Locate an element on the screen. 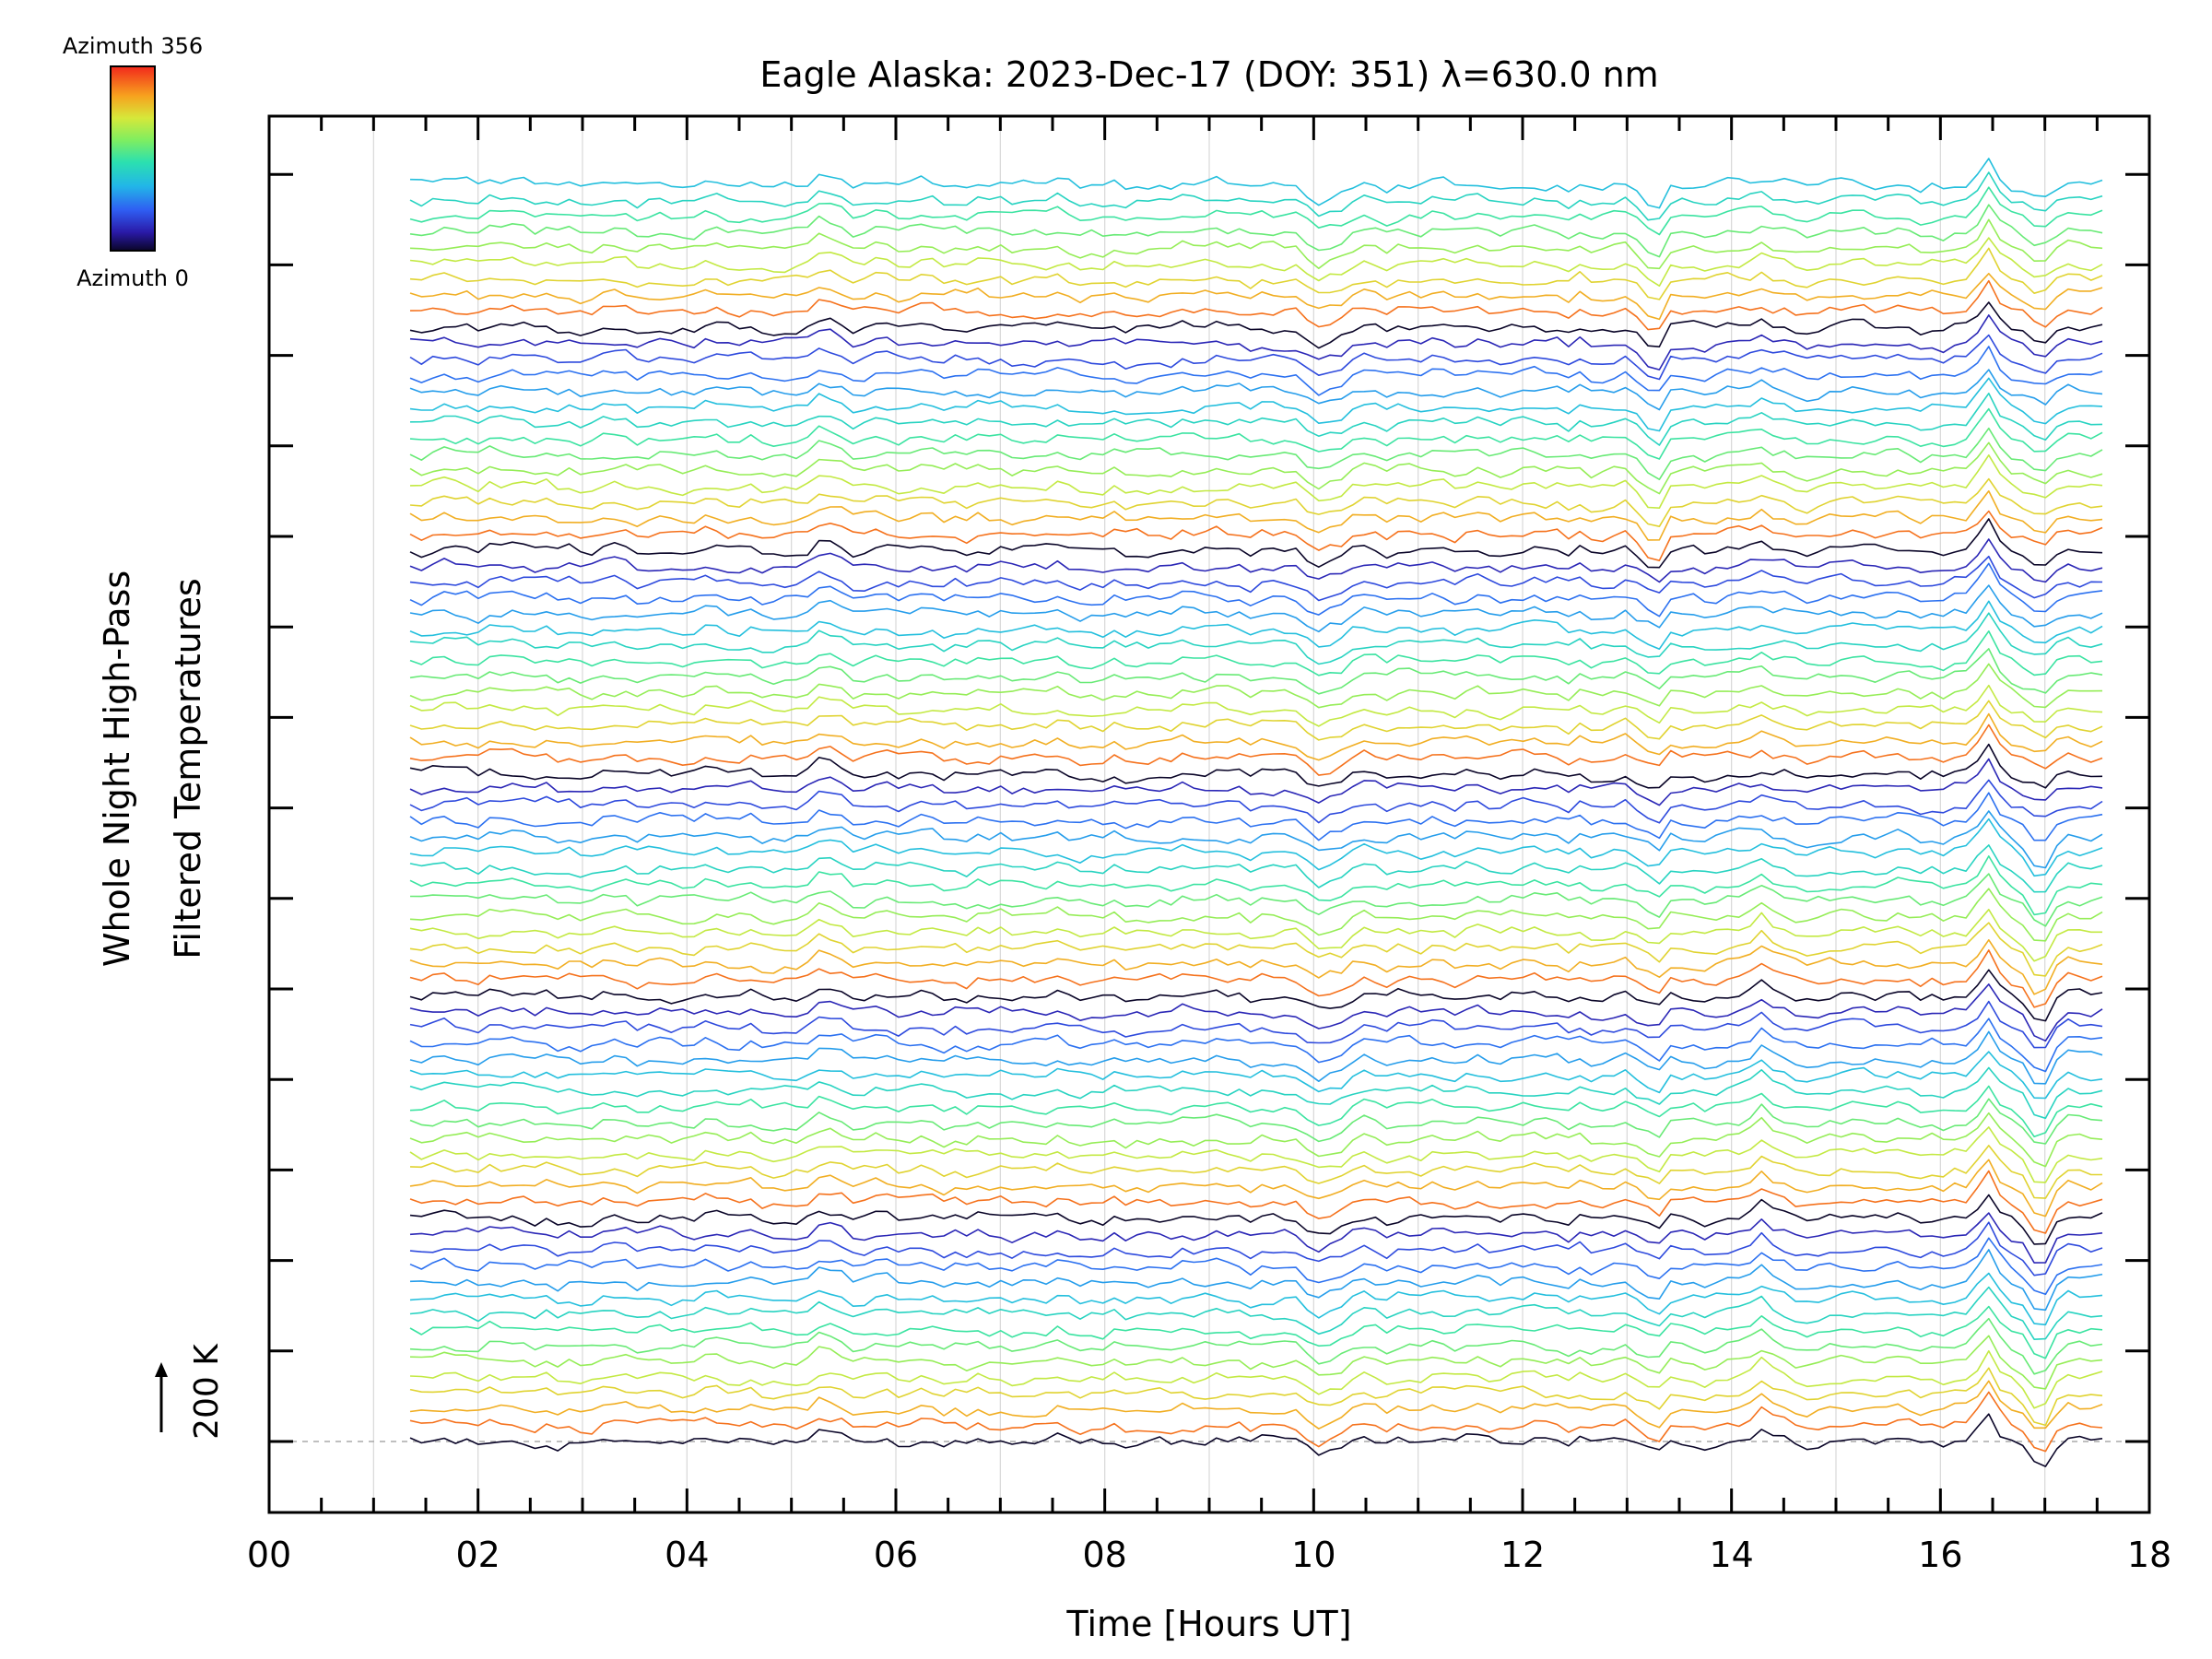 The image size is (2212, 1659). x-tick-labels: 00 02 04 06 08 10 12 14 16 18 is located at coordinates (1209, 1555).